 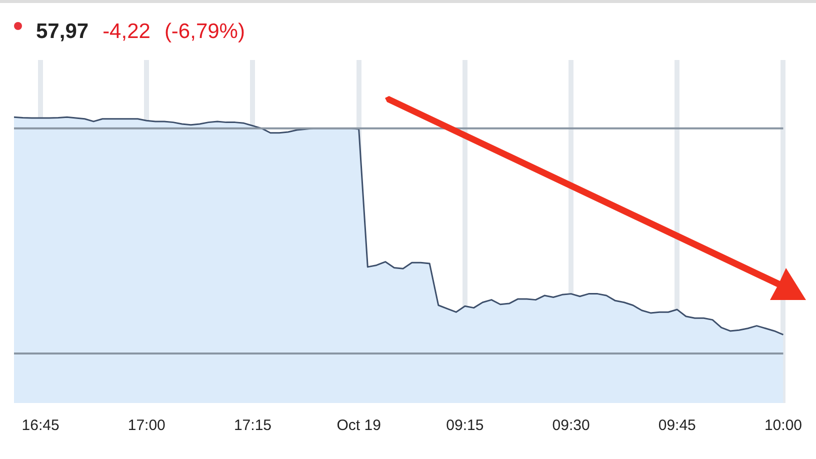 I want to click on x-tick-label: 17:15, so click(x=253, y=425).